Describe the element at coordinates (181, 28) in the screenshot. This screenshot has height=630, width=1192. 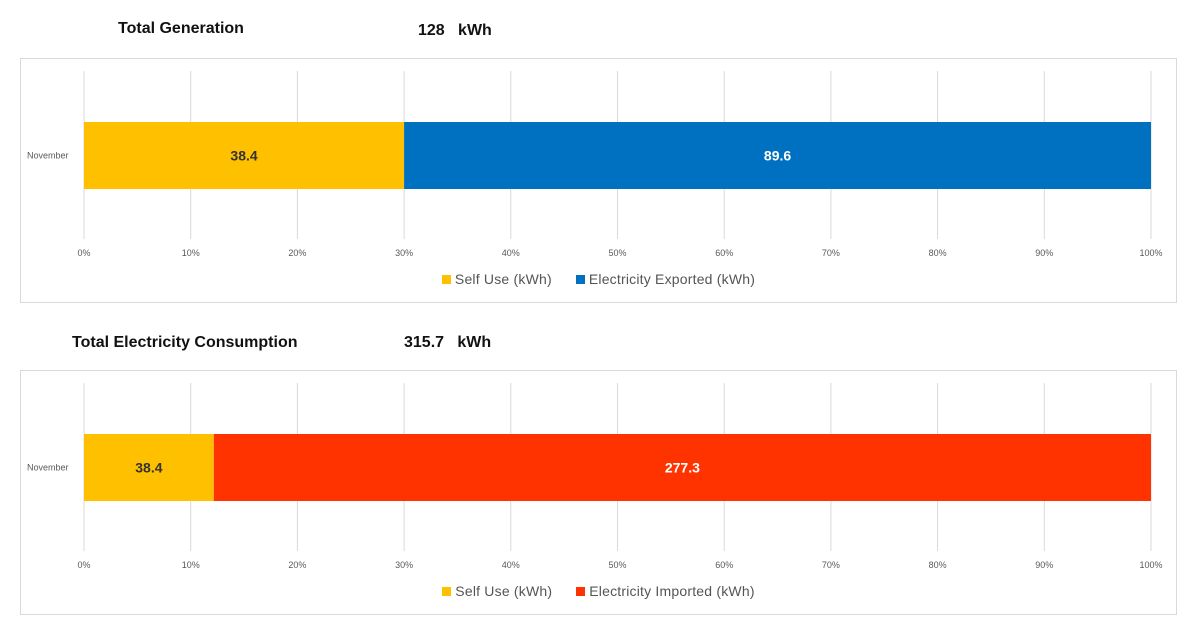
I see `generation-title: Total Generation` at that location.